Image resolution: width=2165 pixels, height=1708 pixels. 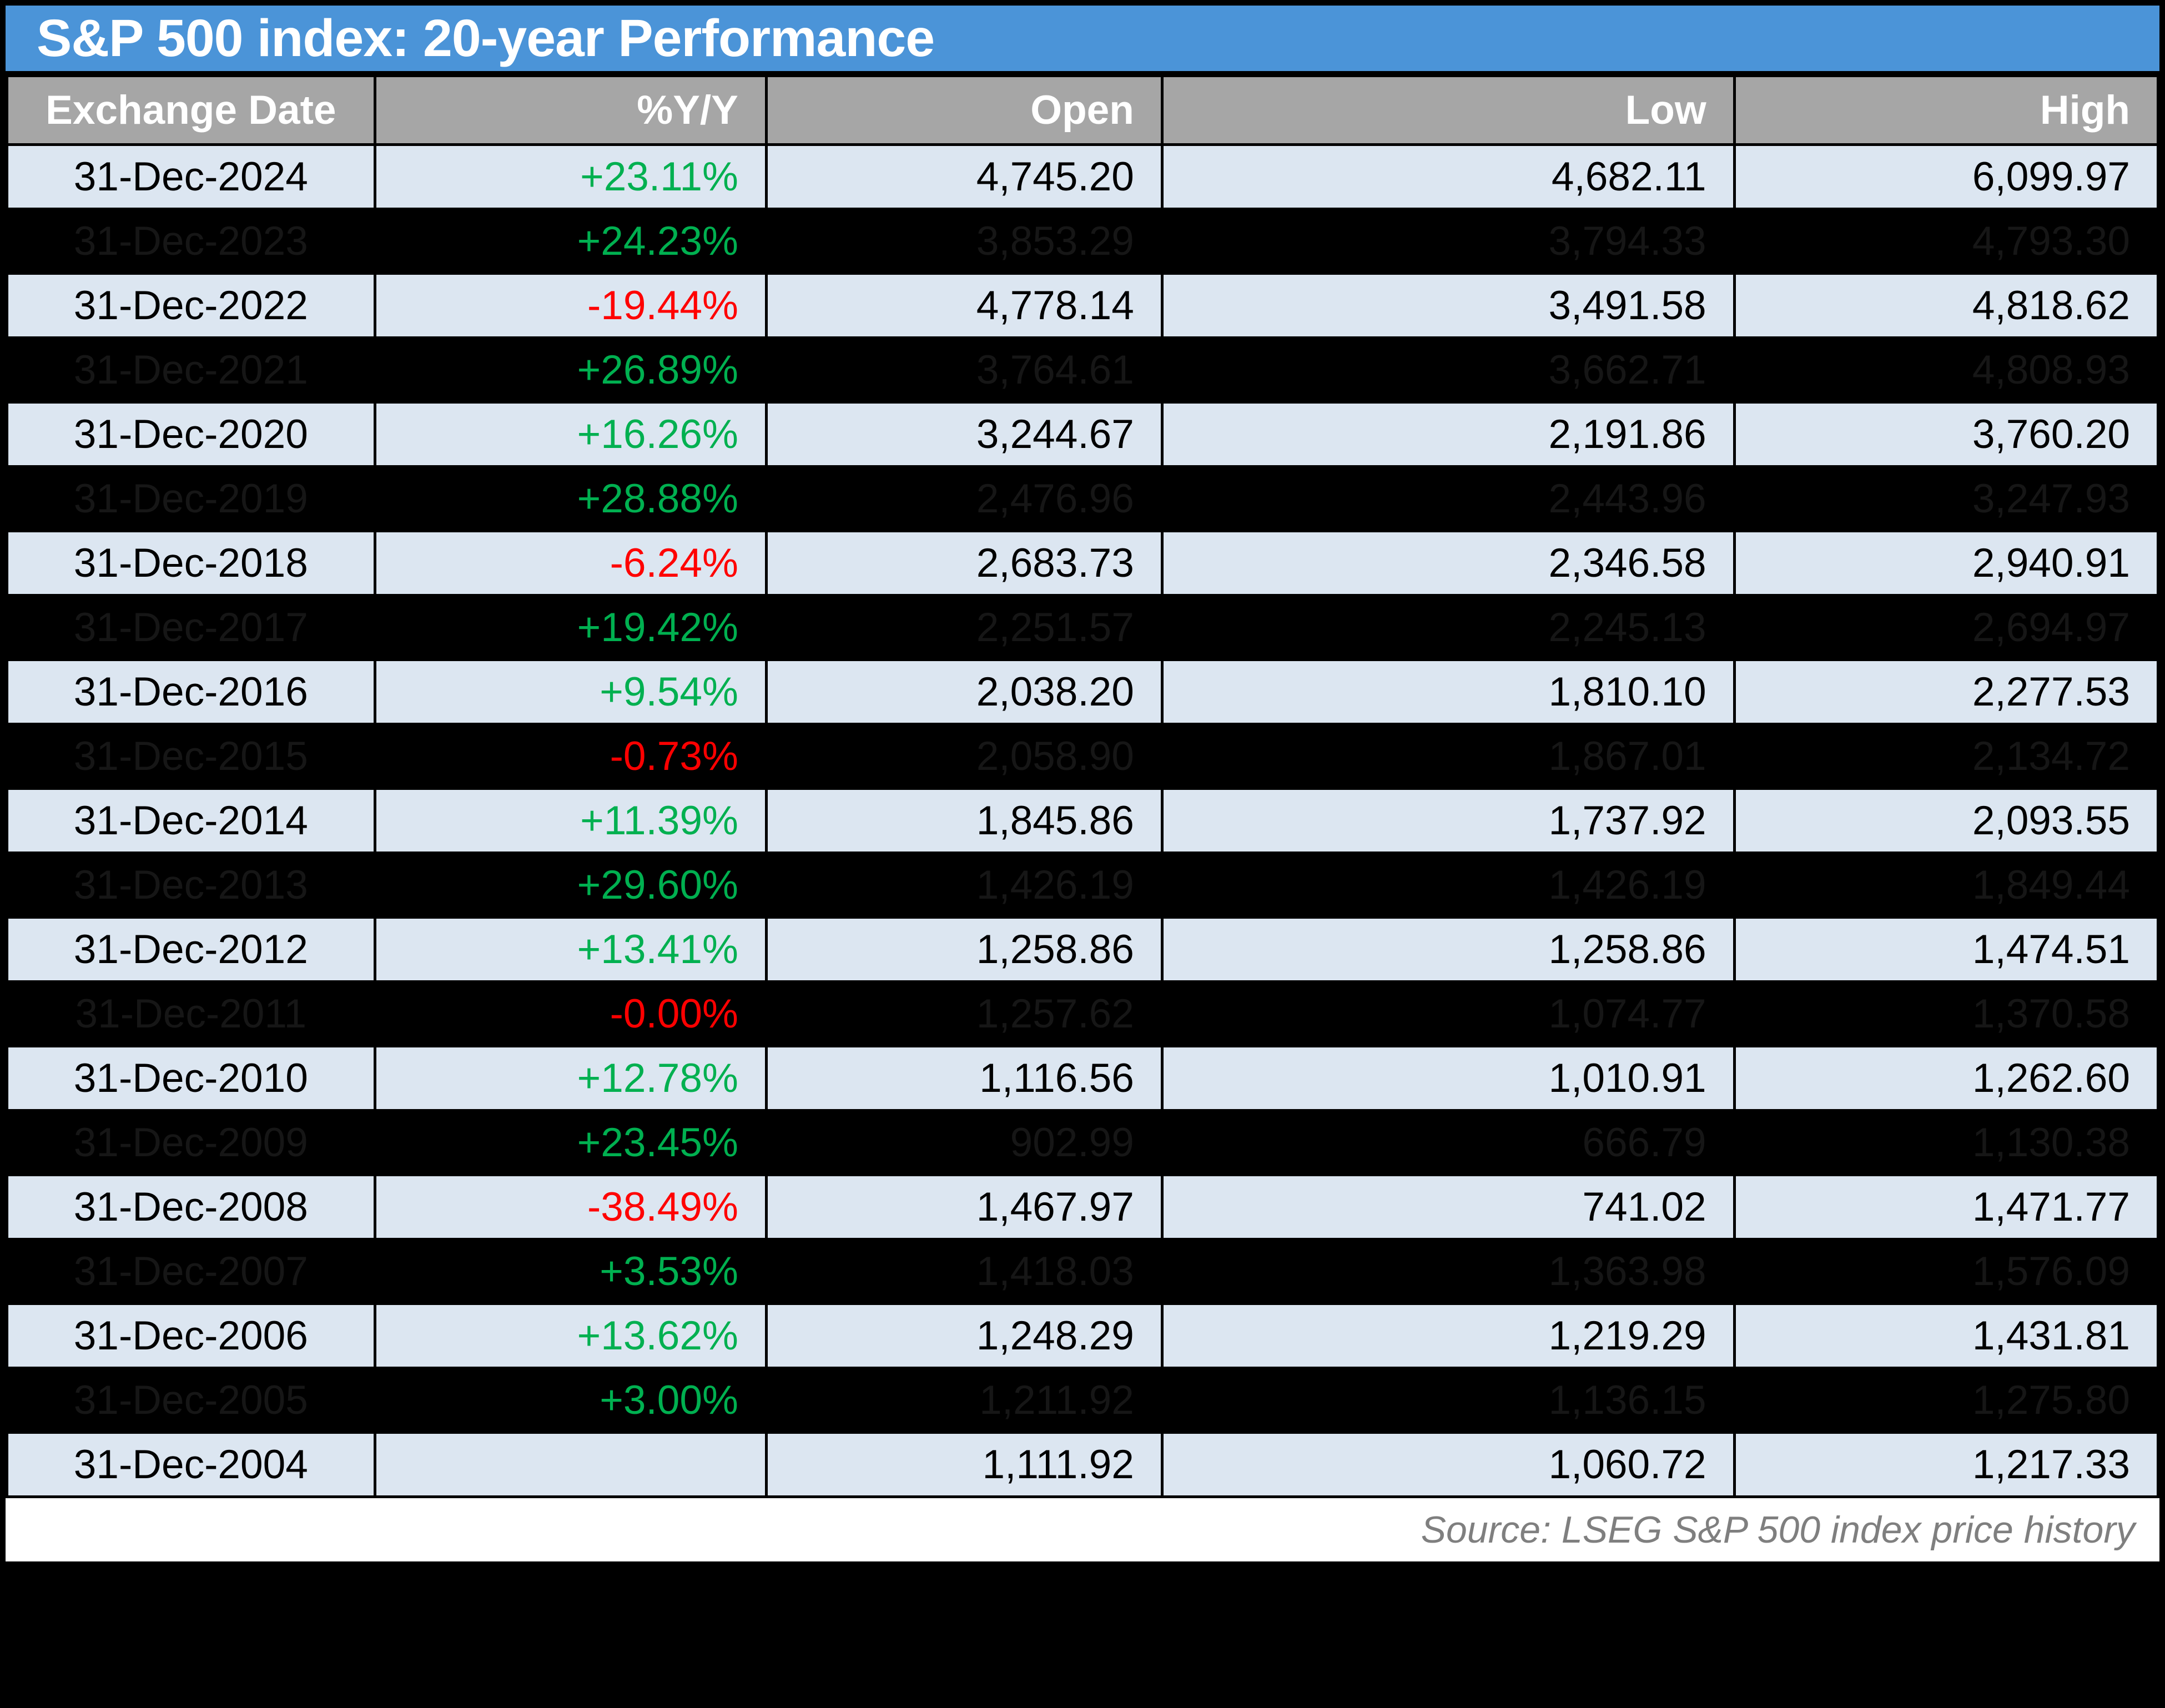 I want to click on date-cell: 31-Dec-2015, so click(x=191, y=757).